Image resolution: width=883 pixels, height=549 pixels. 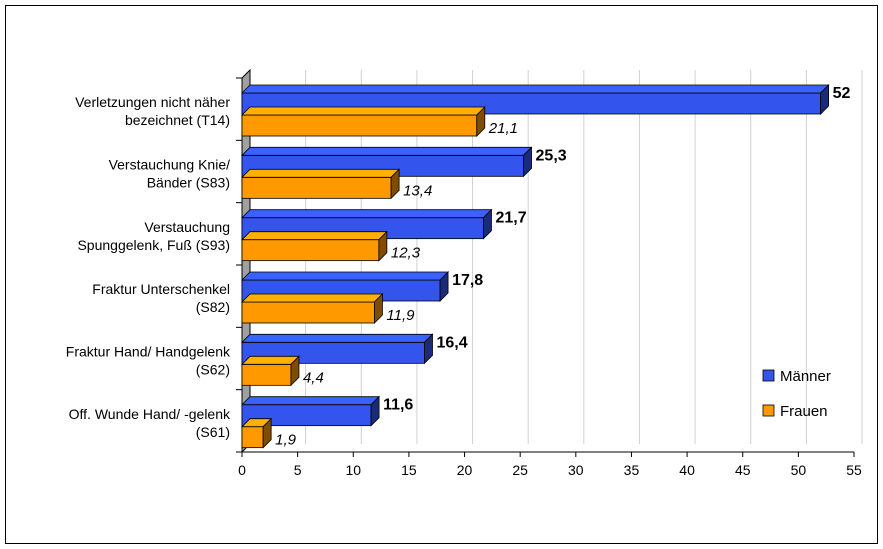 I want to click on data-label-maenner-3: 17,8, so click(x=467, y=280).